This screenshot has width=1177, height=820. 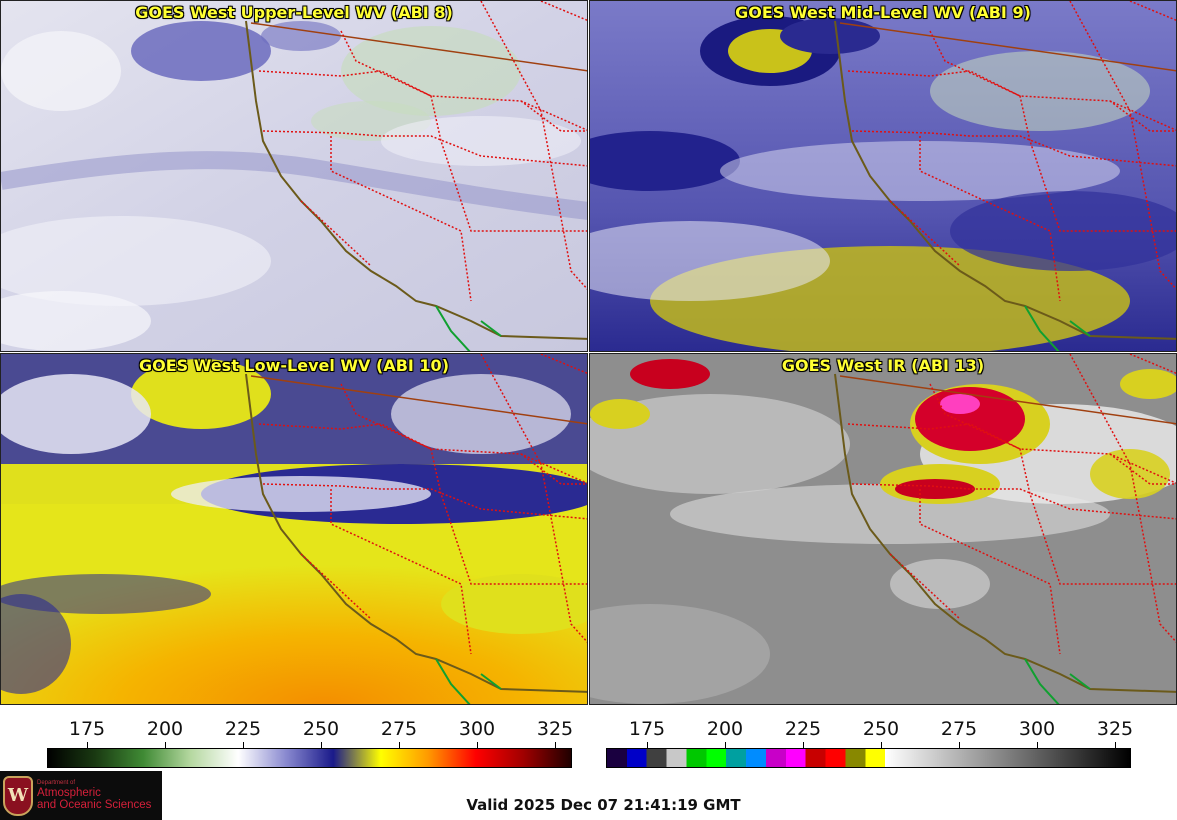 I want to click on panel-title-ir: GOES West IR (ABI 13), so click(x=883, y=365).